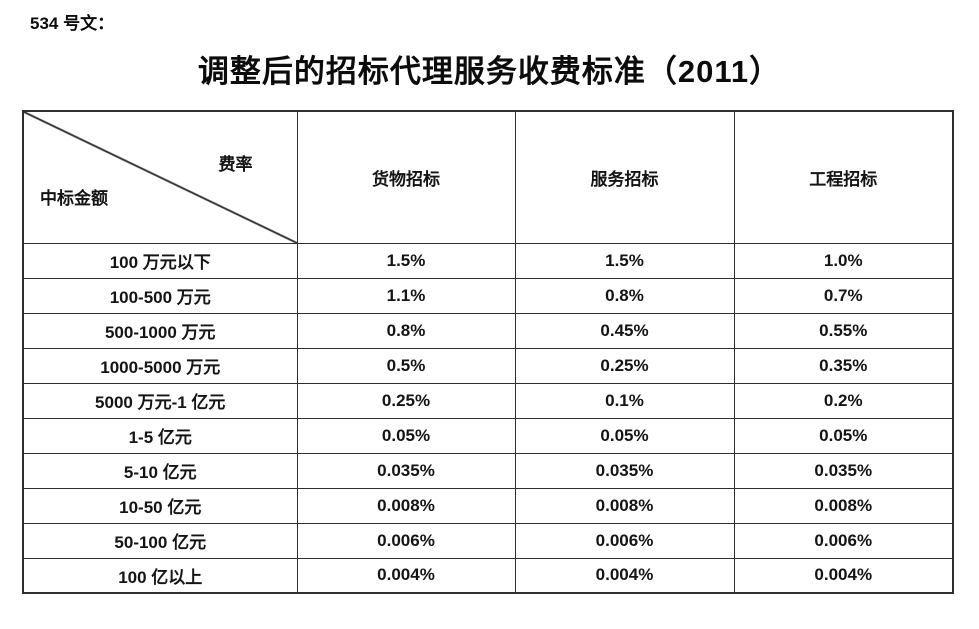 This screenshot has width=979, height=629. I want to click on fee-value: 1.1%, so click(406, 295).